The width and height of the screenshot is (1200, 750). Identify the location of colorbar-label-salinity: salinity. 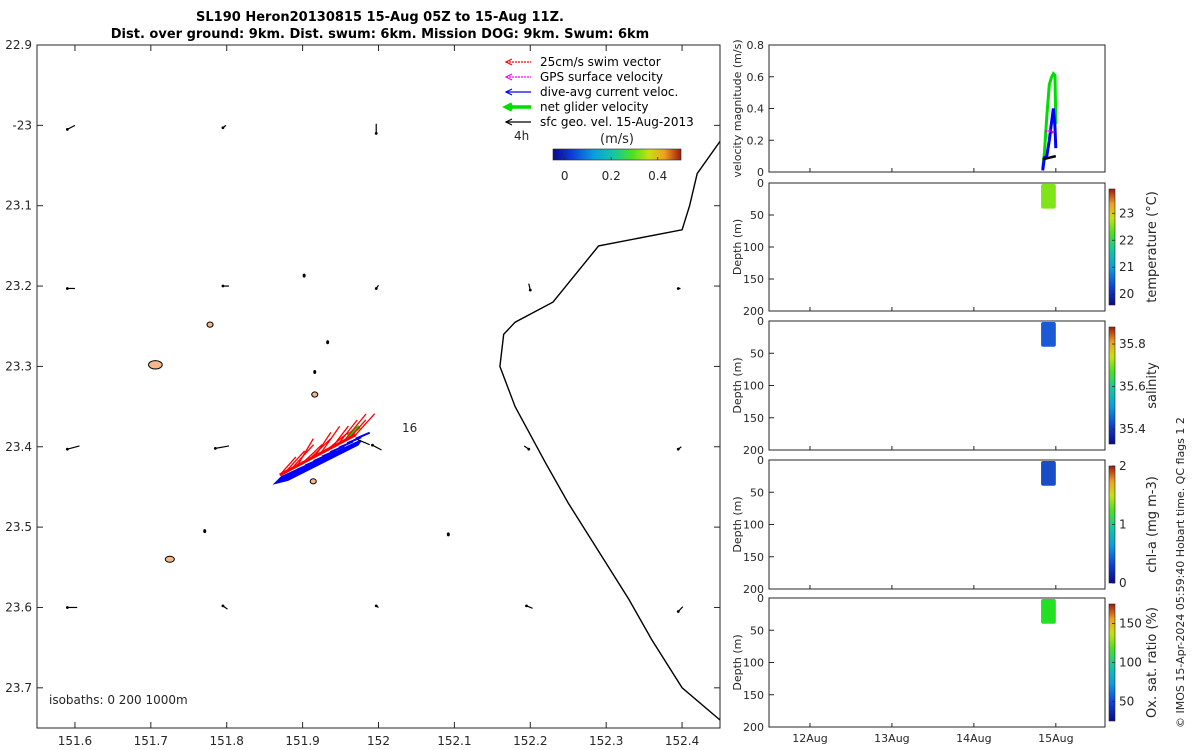
(1152, 385).